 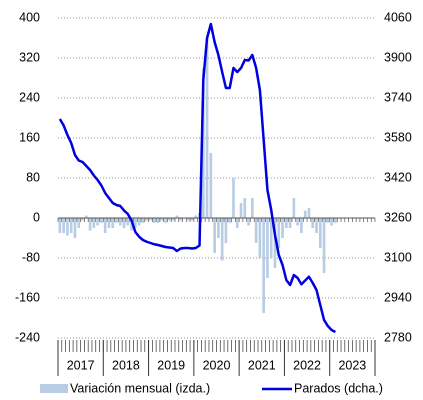 What do you see at coordinates (398, 297) in the screenshot?
I see `y2-tick-label: 2940` at bounding box center [398, 297].